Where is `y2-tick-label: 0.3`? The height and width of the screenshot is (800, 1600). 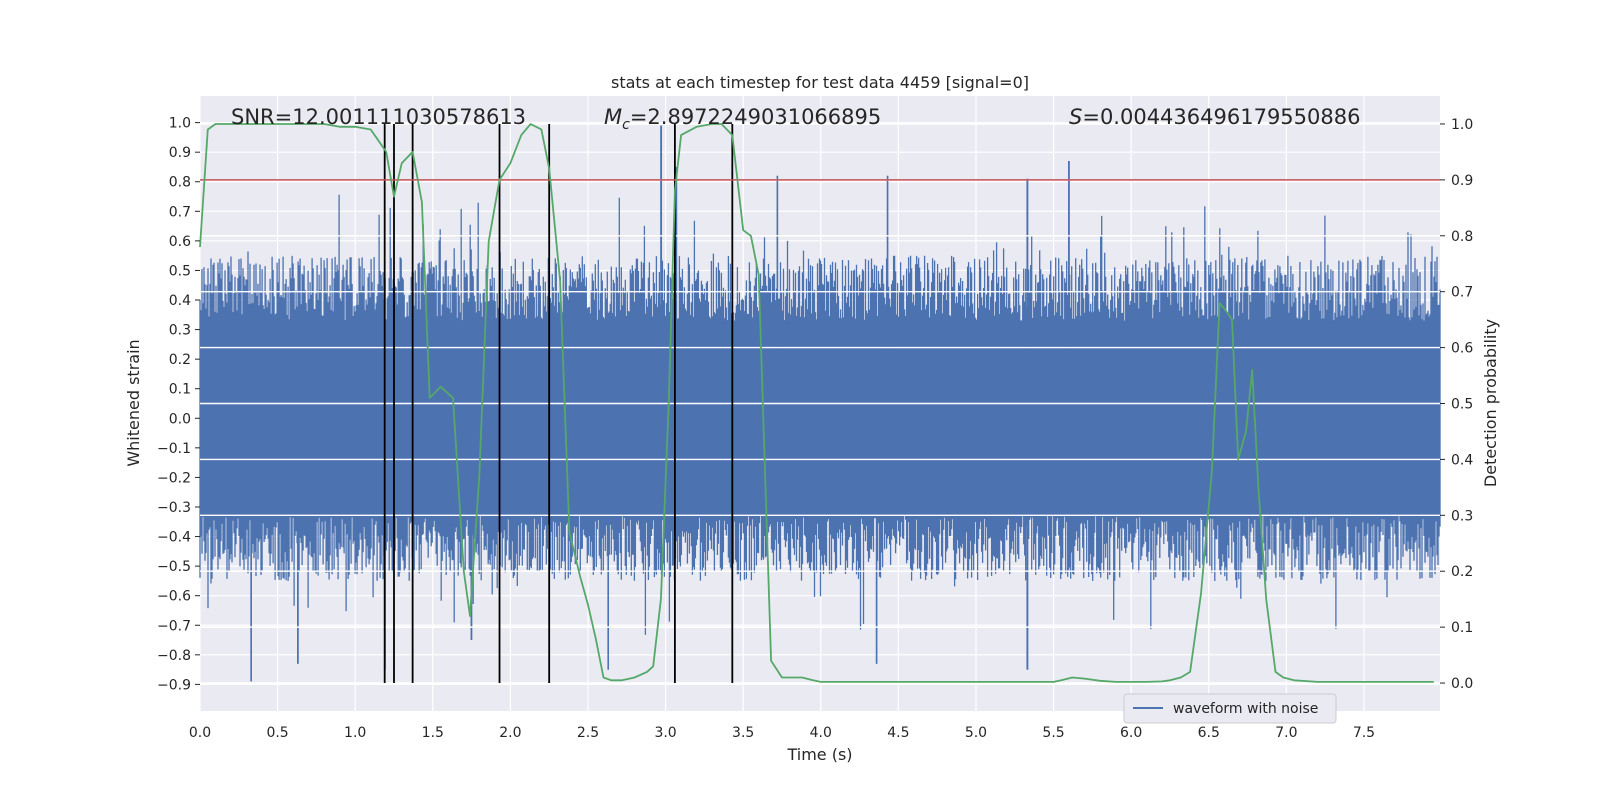
y2-tick-label: 0.3 is located at coordinates (1462, 516).